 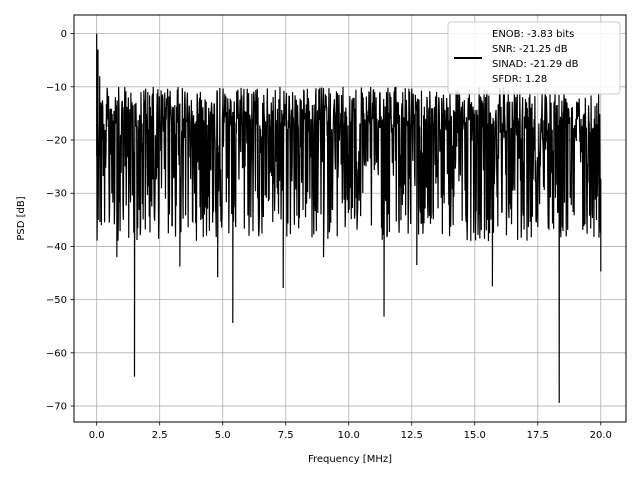 What do you see at coordinates (535, 64) in the screenshot?
I see `legend-sinad: SINAD: -21.29 dB` at bounding box center [535, 64].